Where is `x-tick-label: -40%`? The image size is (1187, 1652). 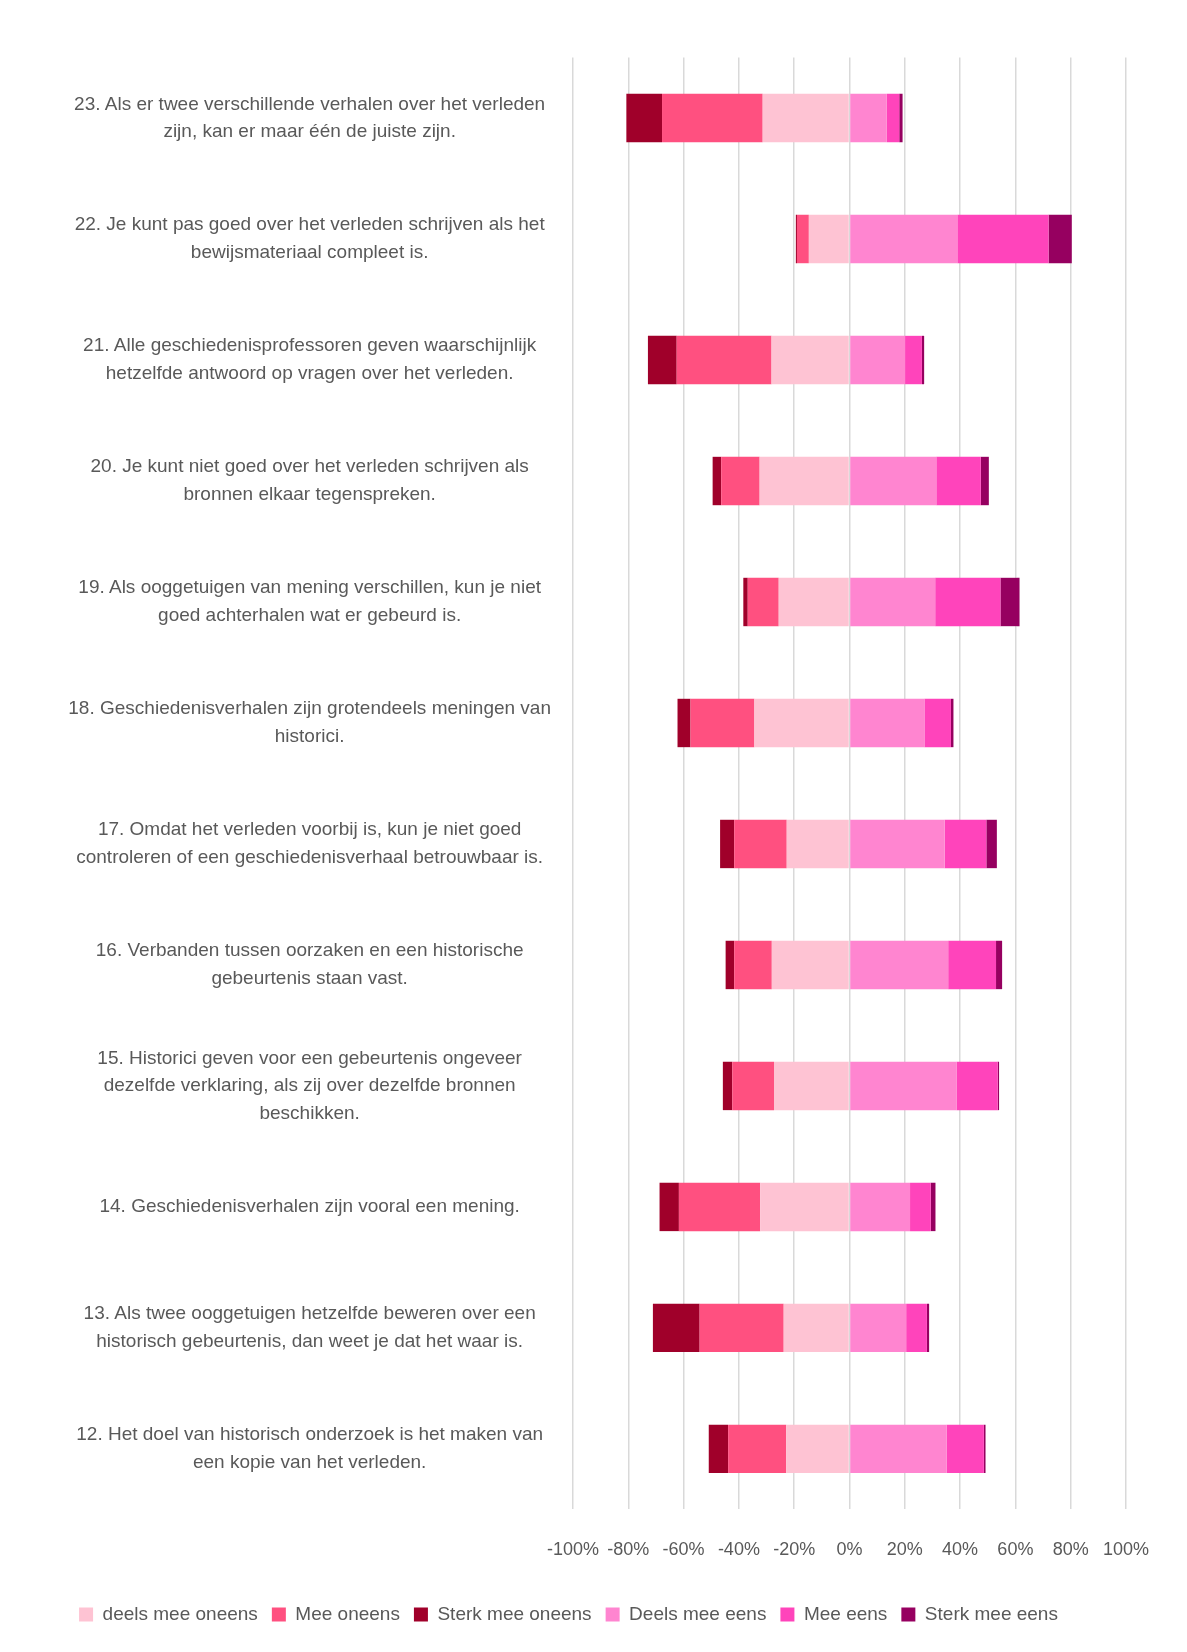 x-tick-label: -40% is located at coordinates (738, 1549).